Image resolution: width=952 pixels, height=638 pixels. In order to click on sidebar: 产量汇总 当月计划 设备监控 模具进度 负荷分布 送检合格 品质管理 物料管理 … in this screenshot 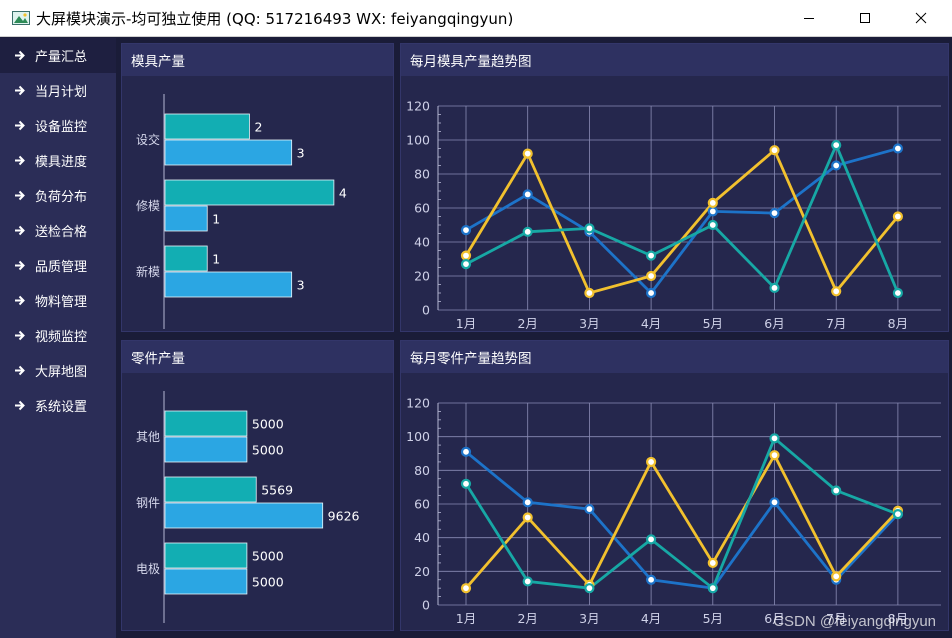, I will do `click(58, 338)`.